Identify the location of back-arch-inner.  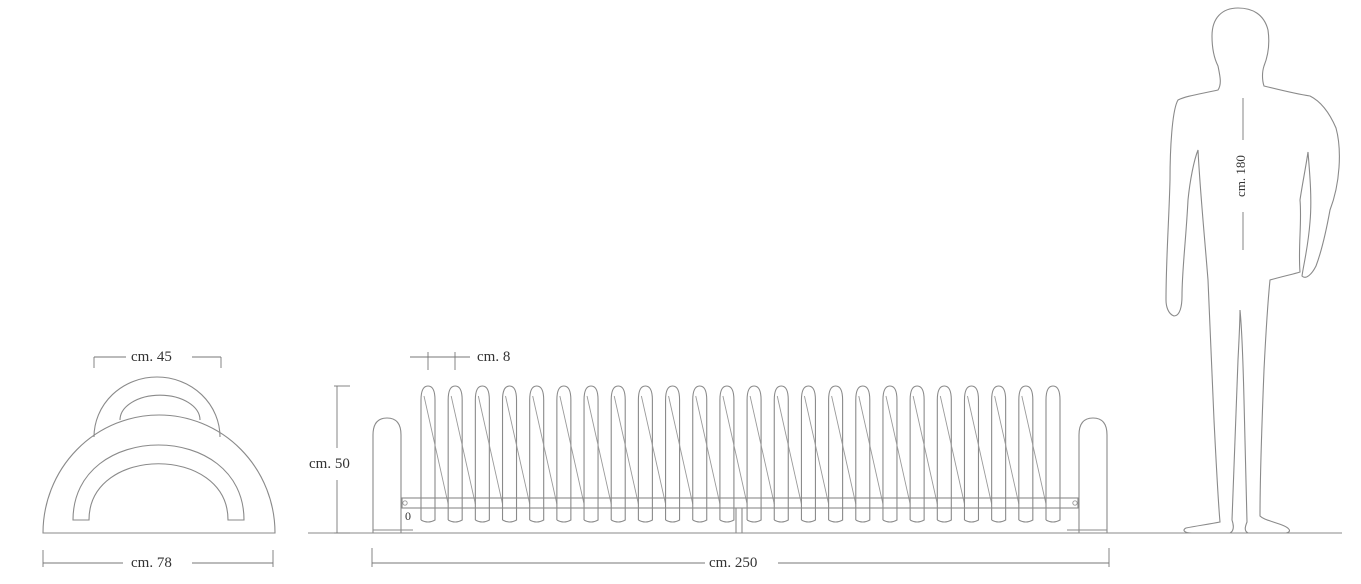
(160, 407).